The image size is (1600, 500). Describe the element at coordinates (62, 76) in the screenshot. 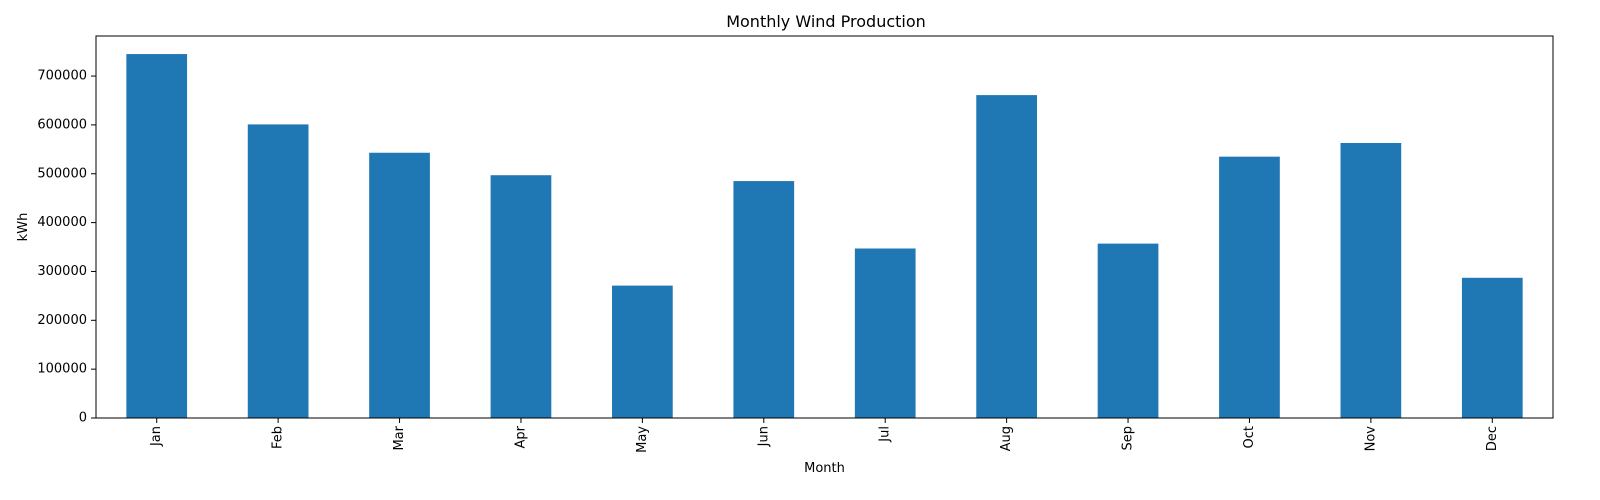

I see `y-tick-label: 700000` at that location.